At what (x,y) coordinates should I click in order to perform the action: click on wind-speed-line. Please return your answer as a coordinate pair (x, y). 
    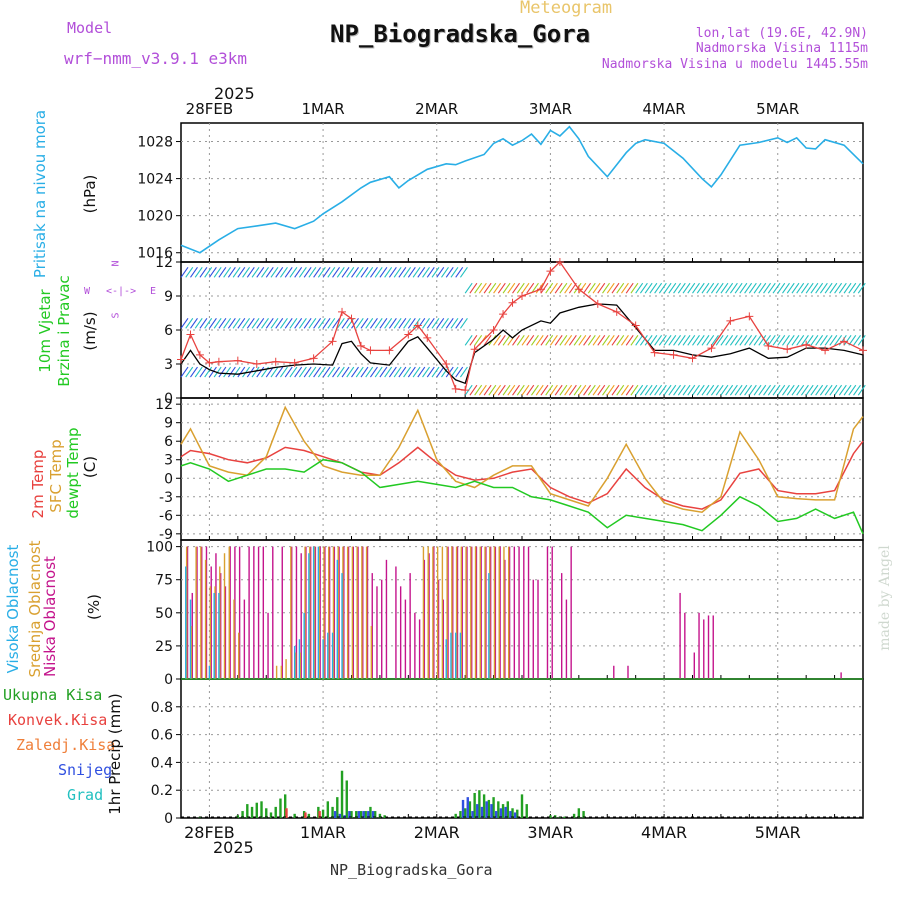
    Looking at the image, I should click on (522, 344).